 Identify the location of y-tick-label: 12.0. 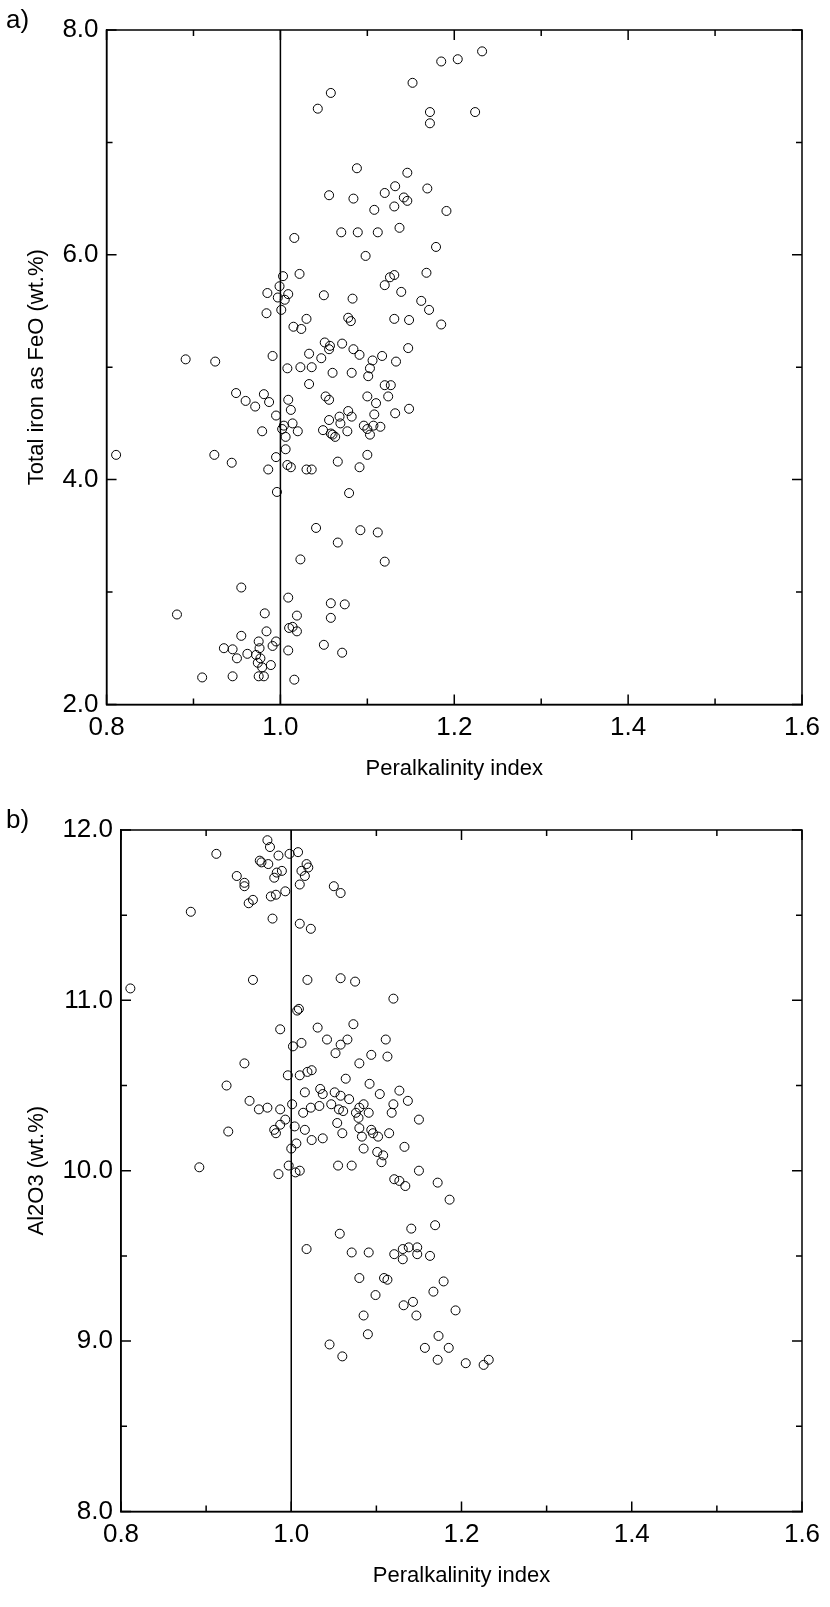
(87, 828).